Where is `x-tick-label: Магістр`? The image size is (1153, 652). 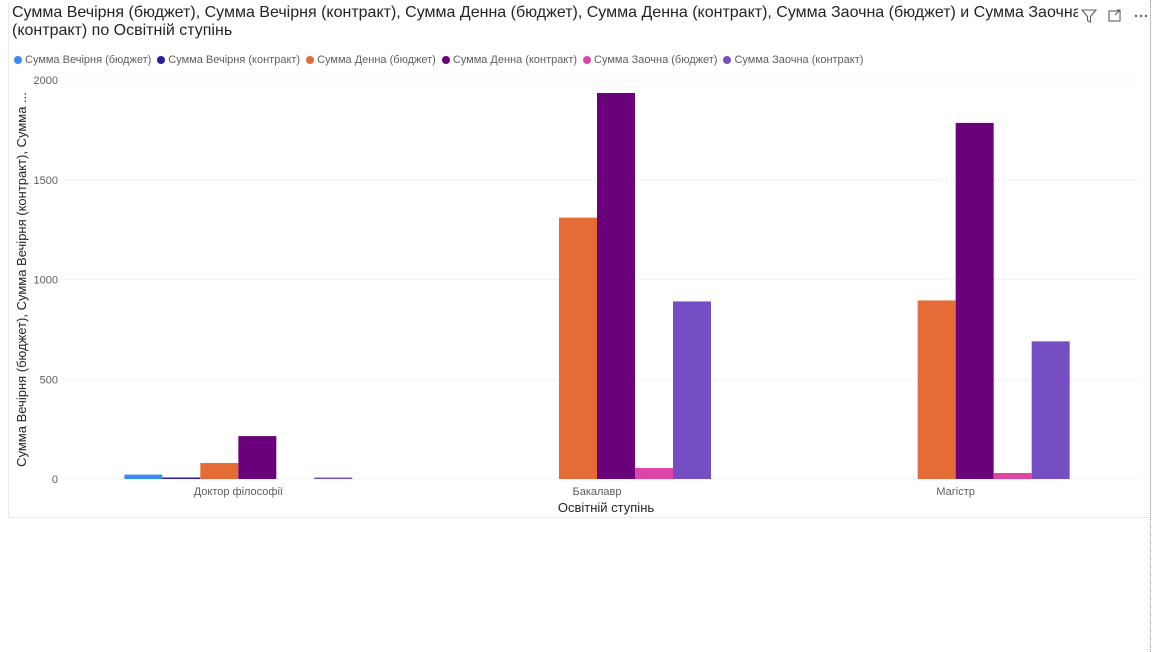 x-tick-label: Магістр is located at coordinates (955, 492).